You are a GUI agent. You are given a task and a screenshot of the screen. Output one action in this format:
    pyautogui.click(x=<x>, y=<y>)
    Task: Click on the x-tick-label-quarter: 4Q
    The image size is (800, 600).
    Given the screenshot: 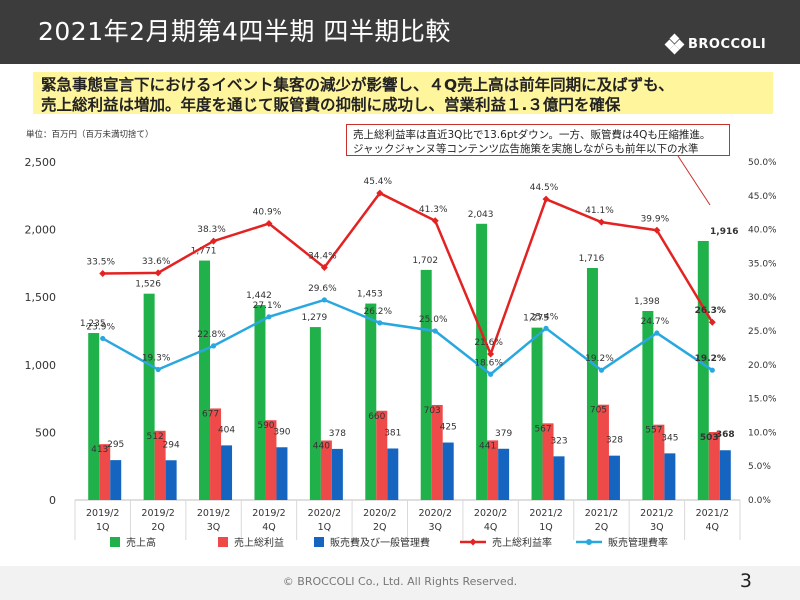 What is the action you would take?
    pyautogui.click(x=491, y=527)
    